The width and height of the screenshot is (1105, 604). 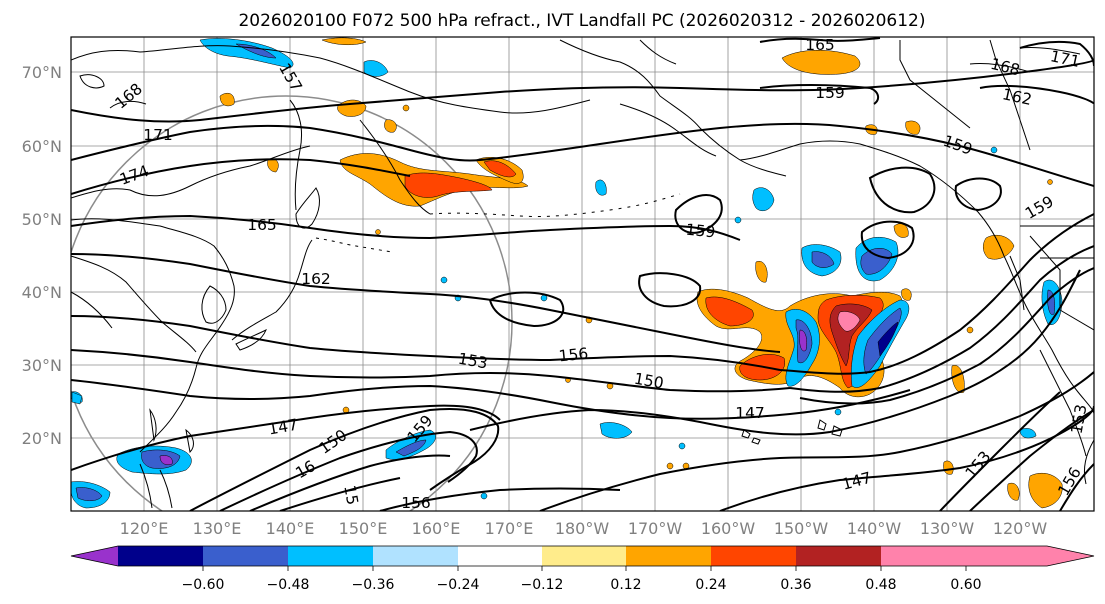 What do you see at coordinates (203, 585) in the screenshot?
I see `colorbar-tick-label: −0.60` at bounding box center [203, 585].